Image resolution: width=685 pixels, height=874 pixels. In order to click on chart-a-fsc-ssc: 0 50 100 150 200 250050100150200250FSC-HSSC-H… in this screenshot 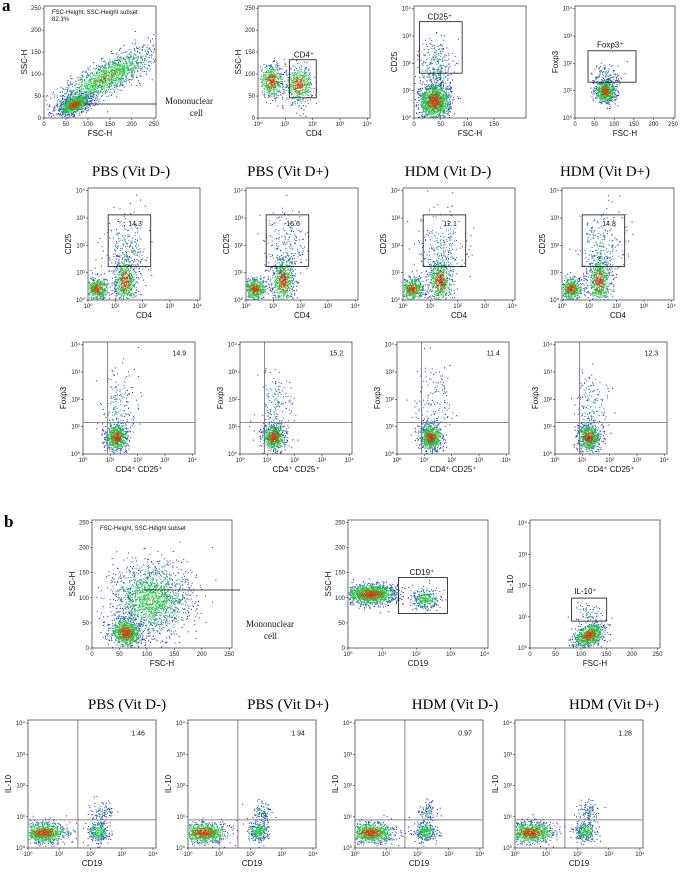, I will do `click(116, 72)`.